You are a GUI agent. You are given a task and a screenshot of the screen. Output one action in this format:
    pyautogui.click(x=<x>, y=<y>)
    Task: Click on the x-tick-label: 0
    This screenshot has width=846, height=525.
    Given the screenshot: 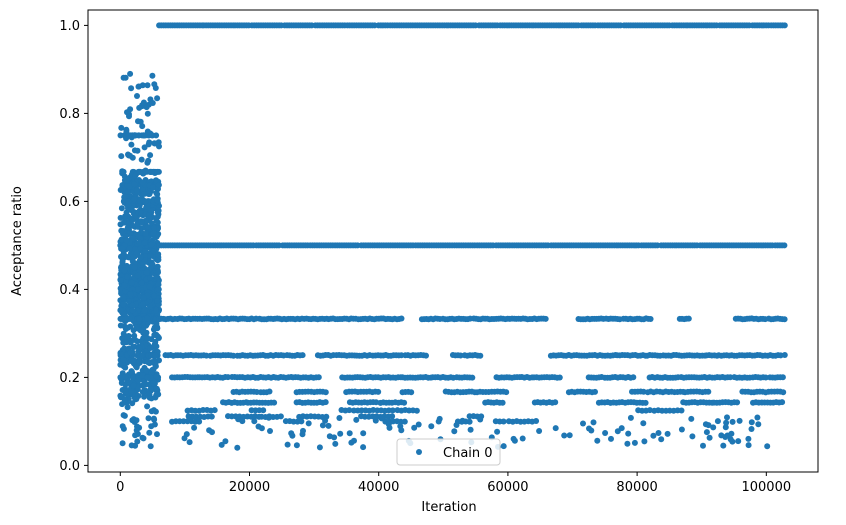 What is the action you would take?
    pyautogui.click(x=120, y=487)
    